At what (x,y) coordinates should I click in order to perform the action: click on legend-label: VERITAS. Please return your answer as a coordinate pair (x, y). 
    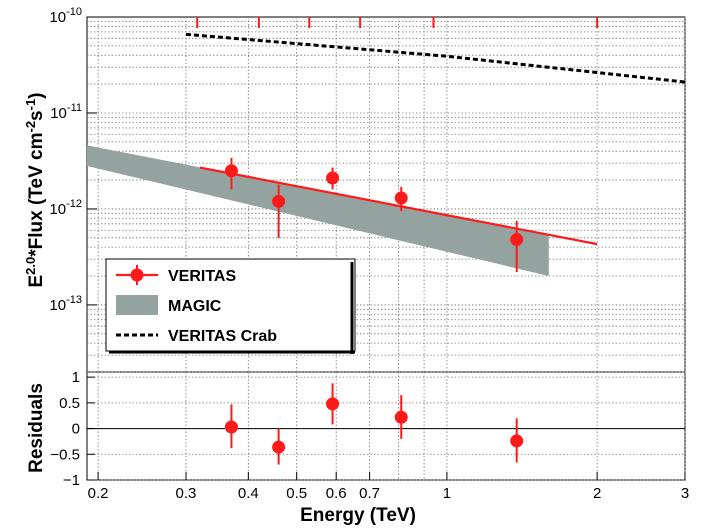
    Looking at the image, I should click on (202, 276).